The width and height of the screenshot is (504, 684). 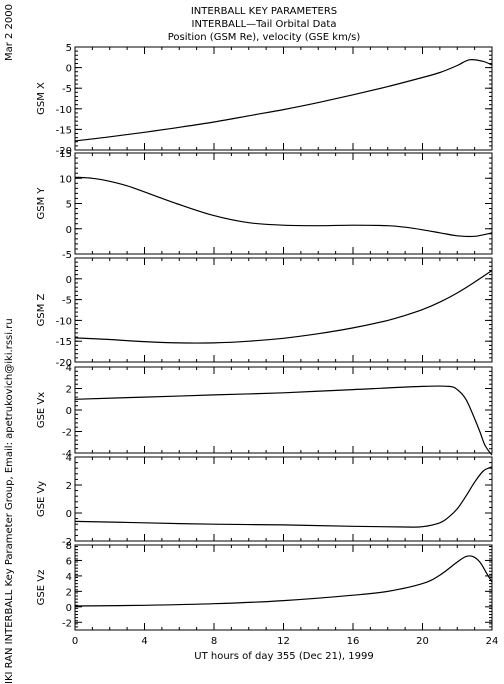 I want to click on y-axis-label: GSE Vx, so click(x=41, y=410).